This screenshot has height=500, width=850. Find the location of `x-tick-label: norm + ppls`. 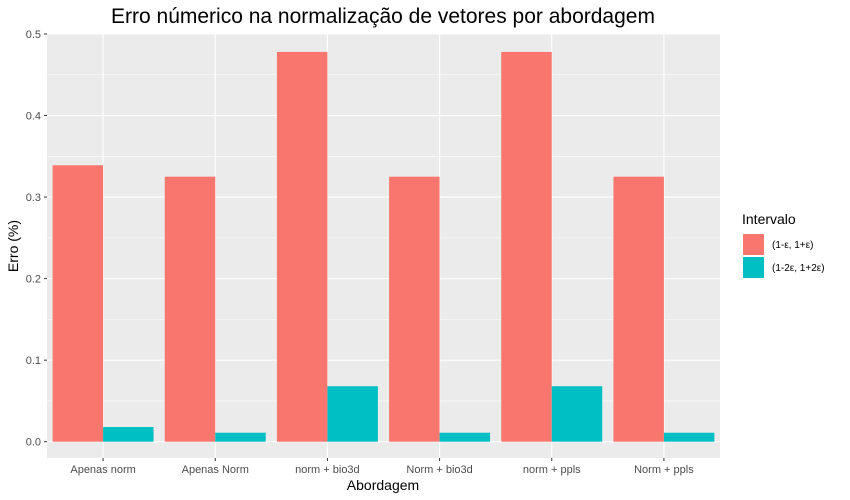

x-tick-label: norm + ppls is located at coordinates (552, 470).